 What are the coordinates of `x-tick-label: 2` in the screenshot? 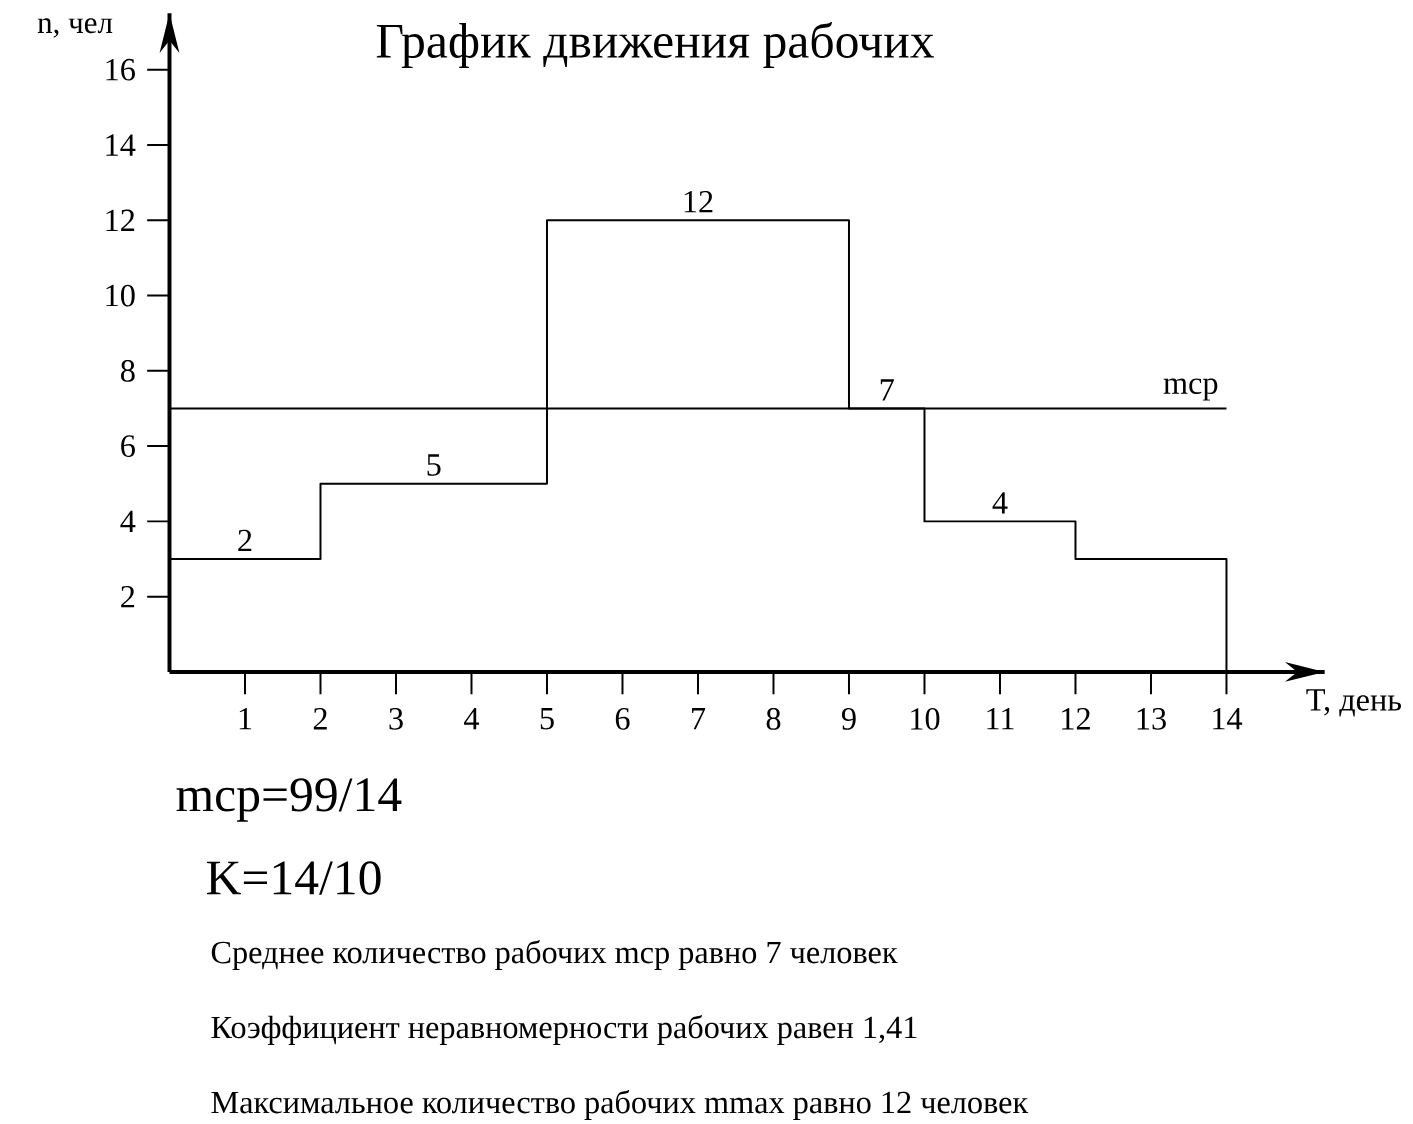 It's located at (320, 719).